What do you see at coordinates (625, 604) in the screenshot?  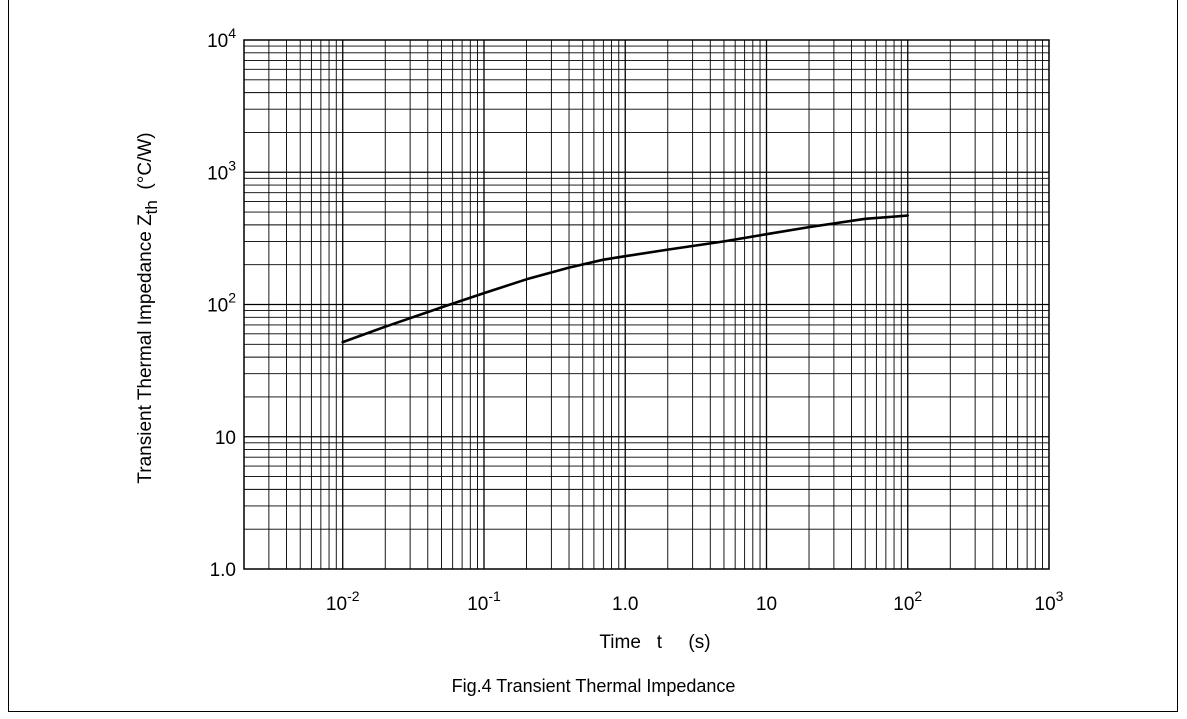 I see `x-tick-label: 1.0` at bounding box center [625, 604].